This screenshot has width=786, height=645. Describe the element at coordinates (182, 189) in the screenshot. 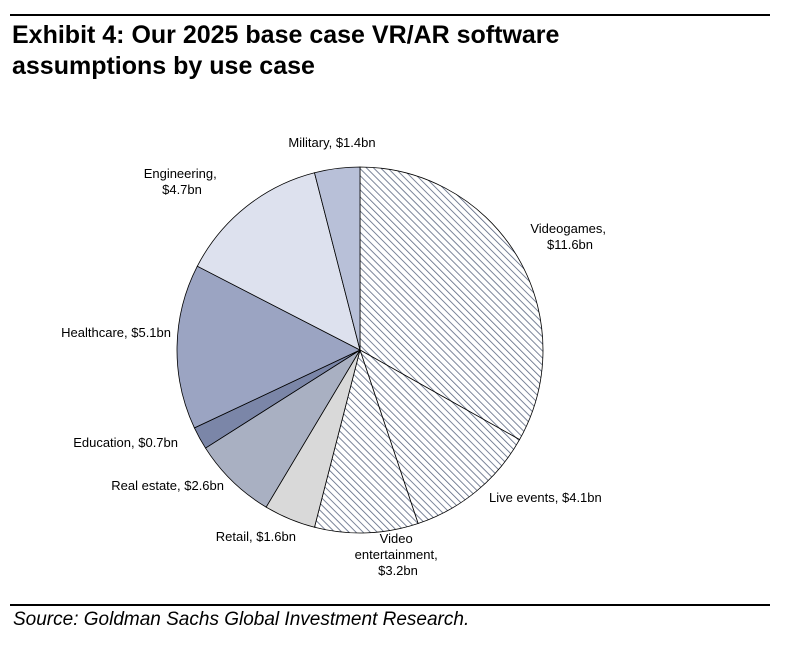

I see `label-line: $4.7bn` at that location.